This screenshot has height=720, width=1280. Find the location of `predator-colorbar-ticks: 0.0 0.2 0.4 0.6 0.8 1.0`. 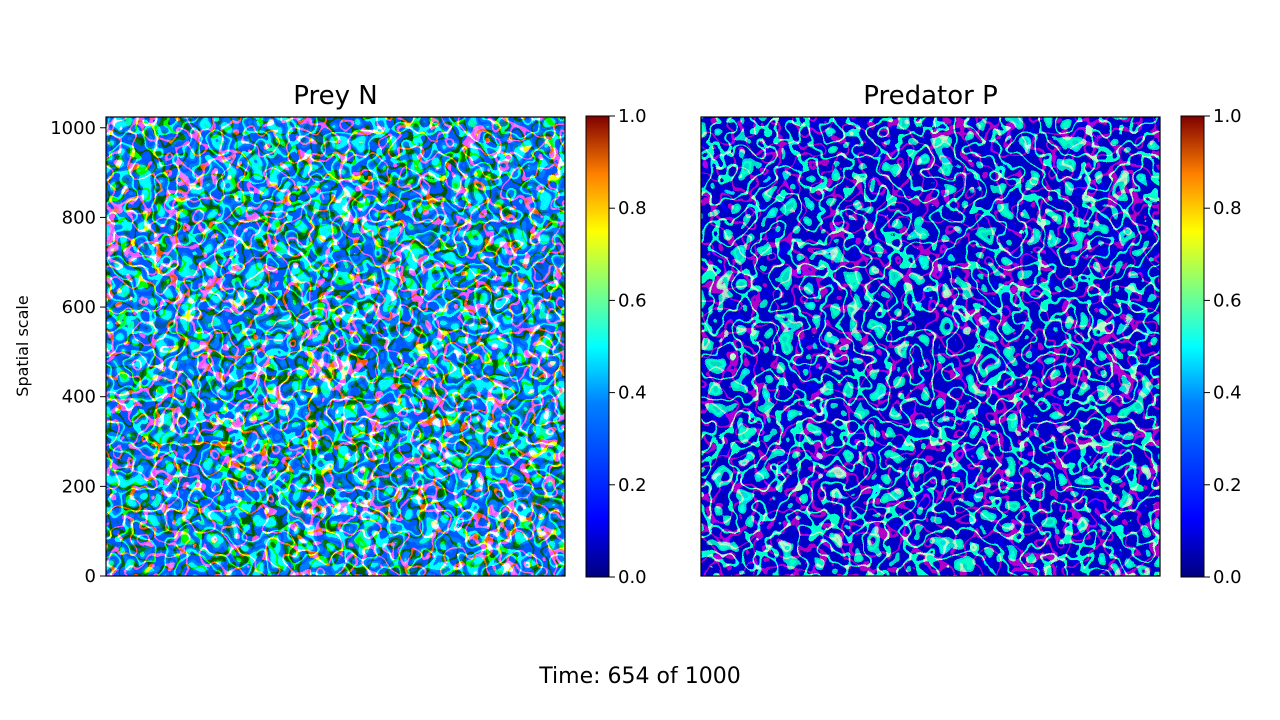

predator-colorbar-ticks: 0.0 0.2 0.4 0.6 0.8 1.0 is located at coordinates (1223, 347).